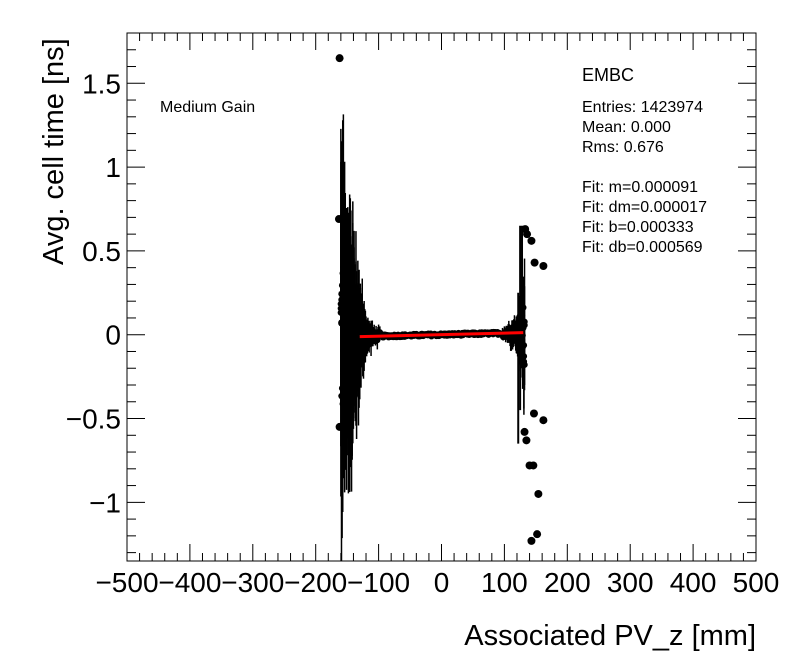 The height and width of the screenshot is (672, 796). Describe the element at coordinates (626, 127) in the screenshot. I see `stats-mean: Mean: 0.000` at that location.